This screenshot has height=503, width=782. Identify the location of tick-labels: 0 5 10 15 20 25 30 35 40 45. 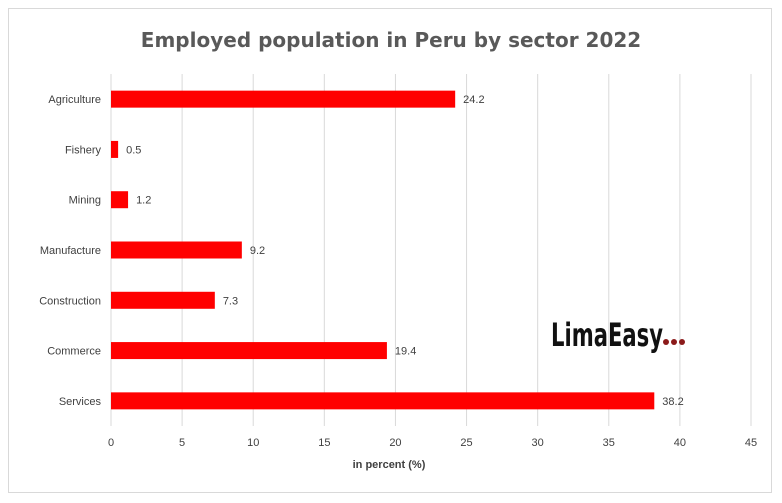
(432, 443).